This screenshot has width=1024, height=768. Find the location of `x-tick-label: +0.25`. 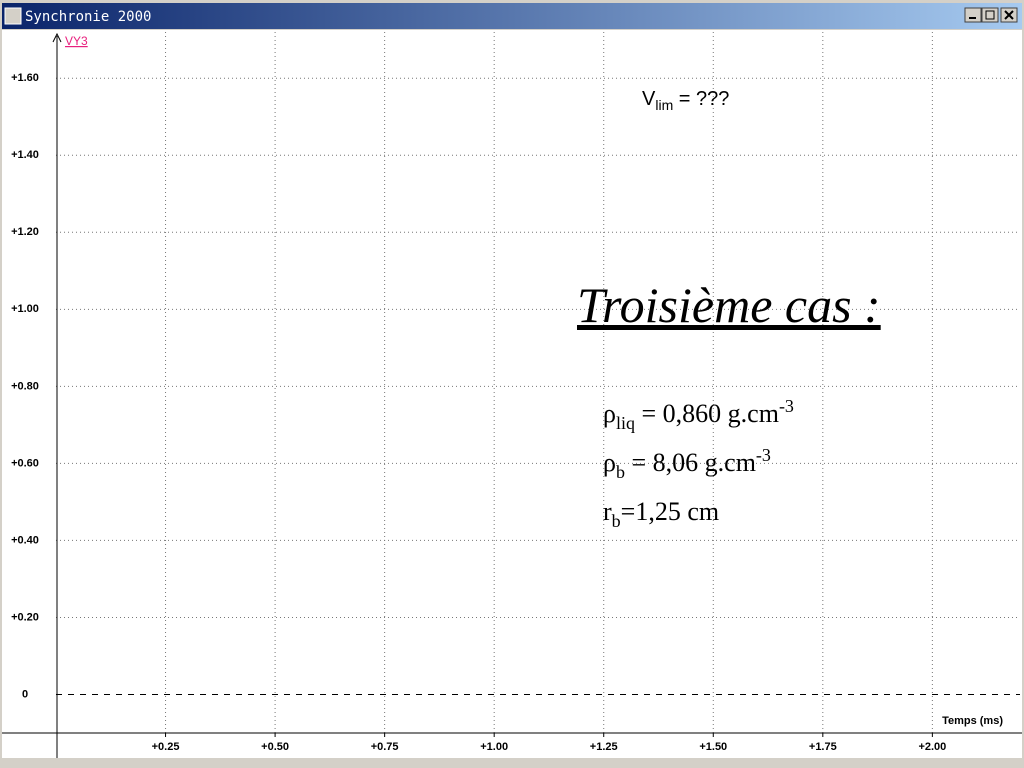

x-tick-label: +0.25 is located at coordinates (166, 747).